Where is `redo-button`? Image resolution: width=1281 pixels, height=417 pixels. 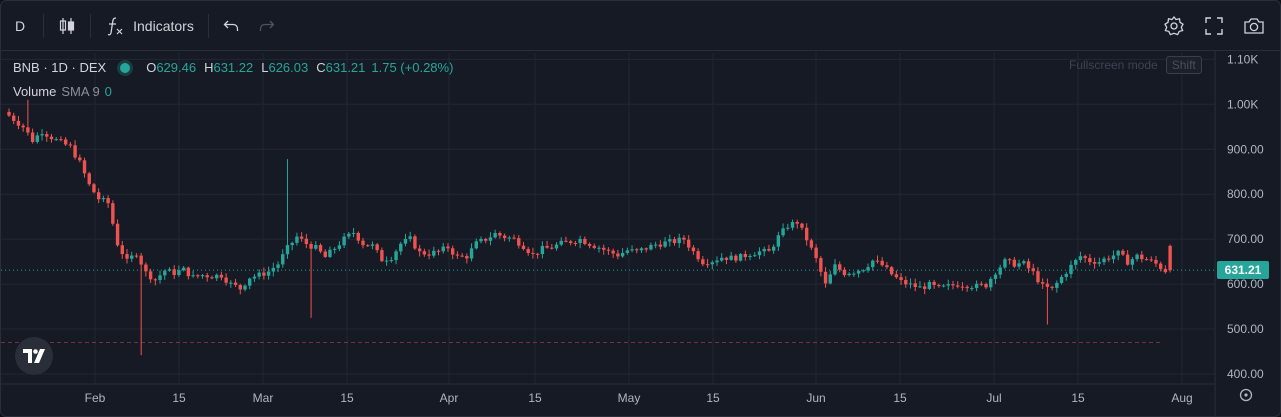
redo-button is located at coordinates (267, 26).